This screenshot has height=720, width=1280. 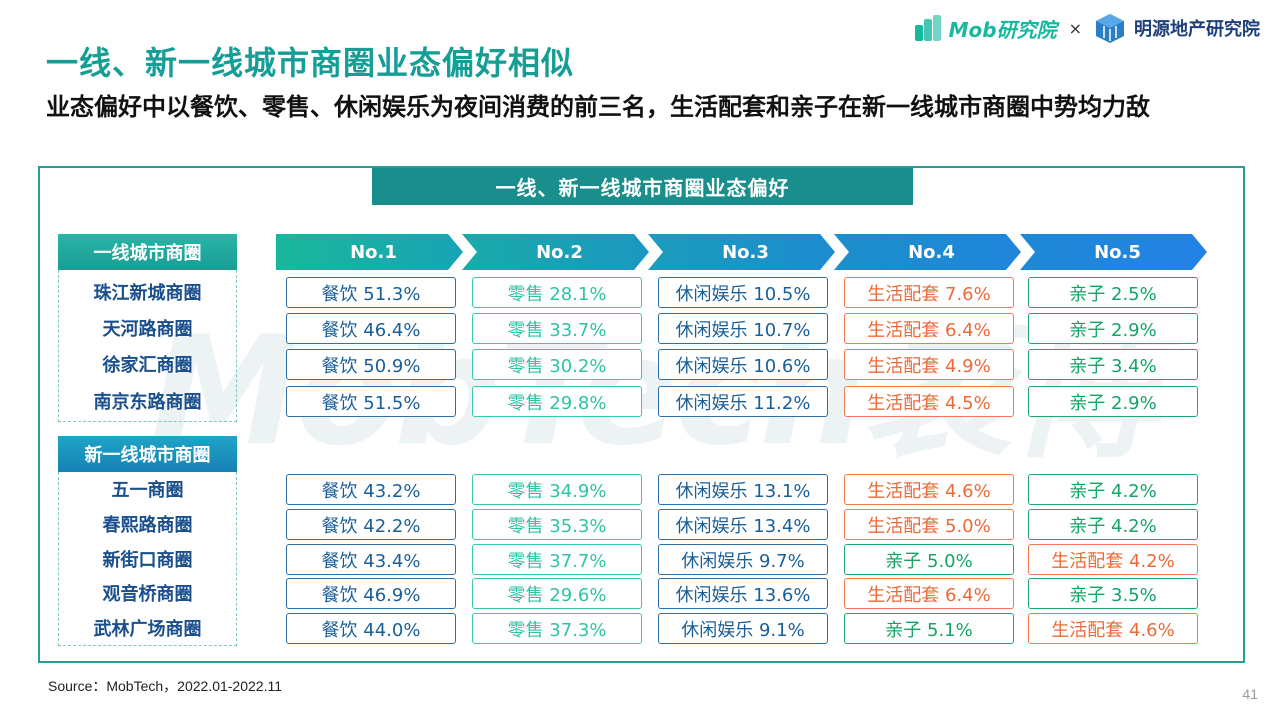 I want to click on cell-retail: 零售 33.7%, so click(x=557, y=328).